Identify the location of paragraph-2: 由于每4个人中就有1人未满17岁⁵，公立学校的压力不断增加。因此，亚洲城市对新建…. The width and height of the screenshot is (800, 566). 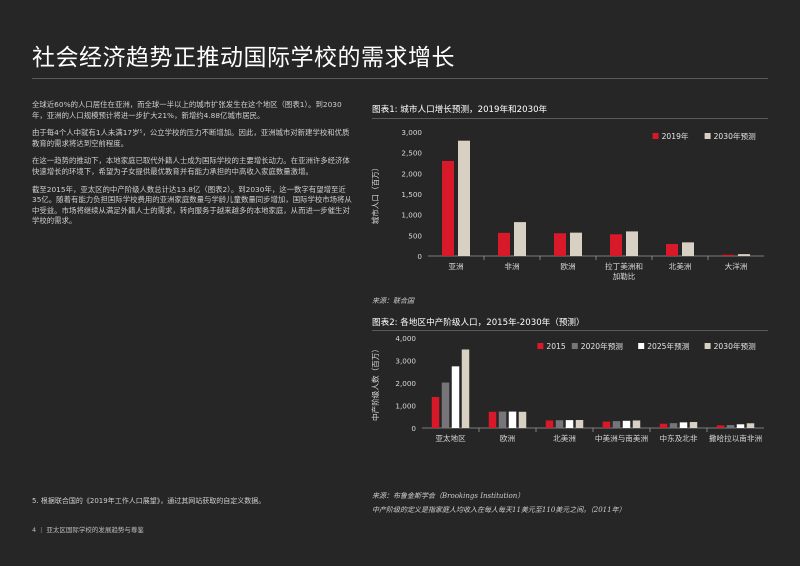
(191, 138).